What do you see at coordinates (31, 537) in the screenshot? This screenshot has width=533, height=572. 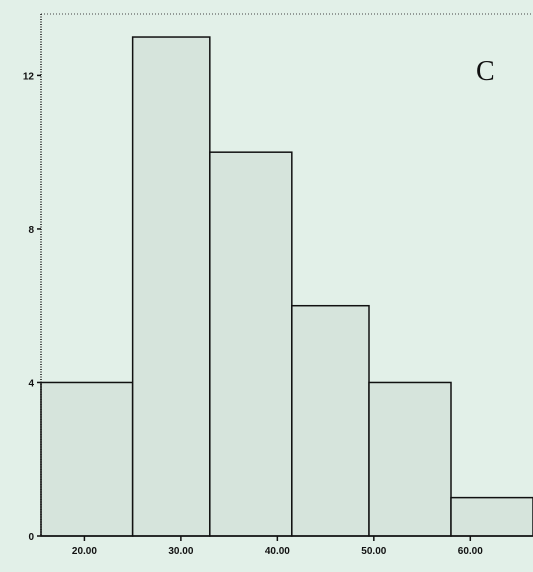 I see `y-tick-label-0: 0` at bounding box center [31, 537].